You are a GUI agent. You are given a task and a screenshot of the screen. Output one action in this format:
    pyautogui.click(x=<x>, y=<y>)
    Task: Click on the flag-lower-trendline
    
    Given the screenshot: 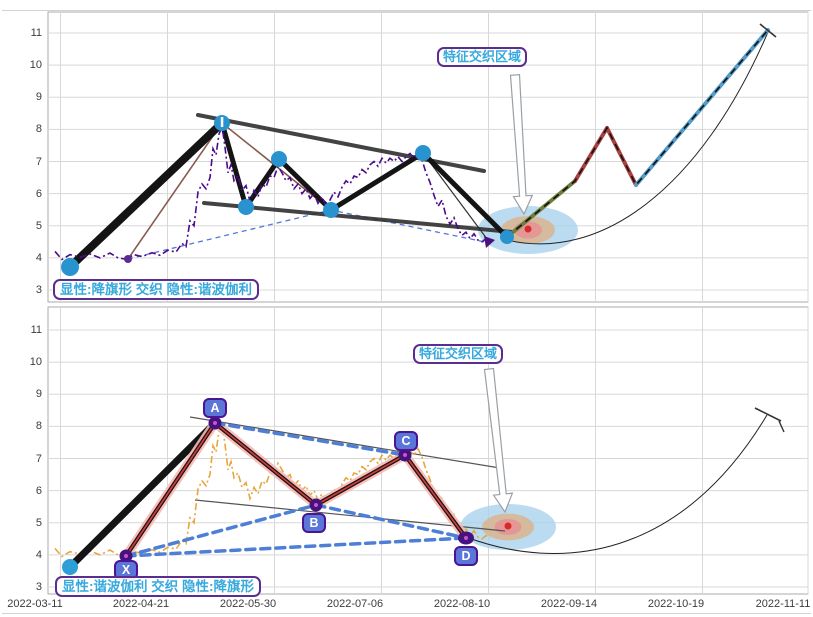 What is the action you would take?
    pyautogui.click(x=358, y=217)
    